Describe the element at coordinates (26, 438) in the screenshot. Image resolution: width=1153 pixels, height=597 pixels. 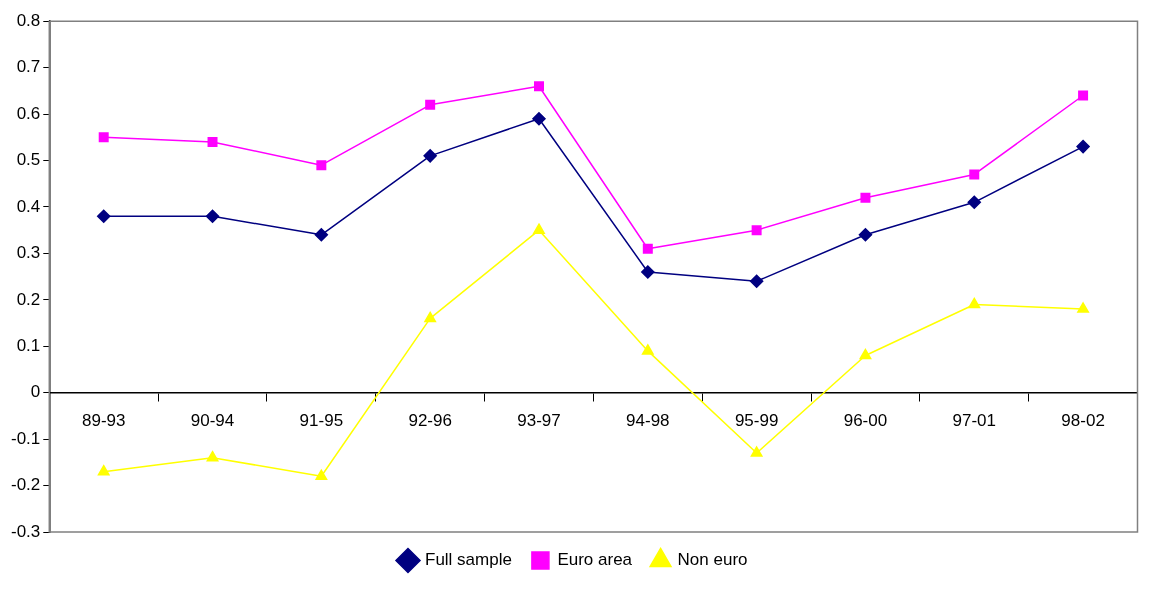
I see `y-tick-label: -0.1` at that location.